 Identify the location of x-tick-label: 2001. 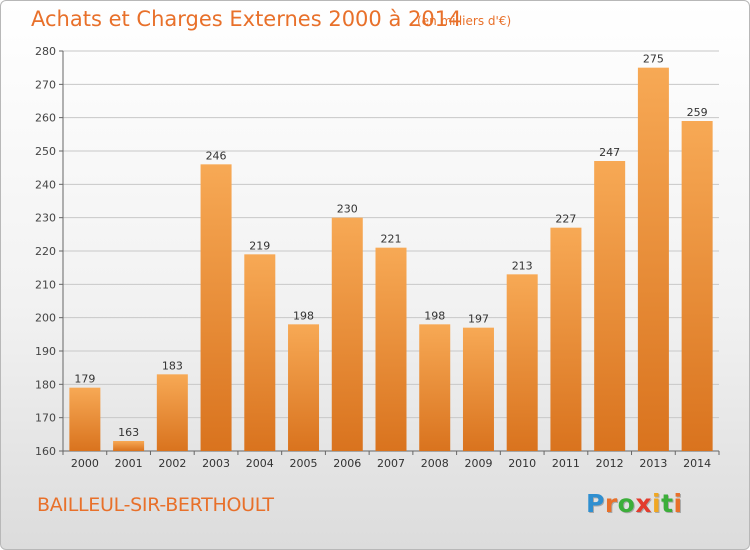
(129, 463).